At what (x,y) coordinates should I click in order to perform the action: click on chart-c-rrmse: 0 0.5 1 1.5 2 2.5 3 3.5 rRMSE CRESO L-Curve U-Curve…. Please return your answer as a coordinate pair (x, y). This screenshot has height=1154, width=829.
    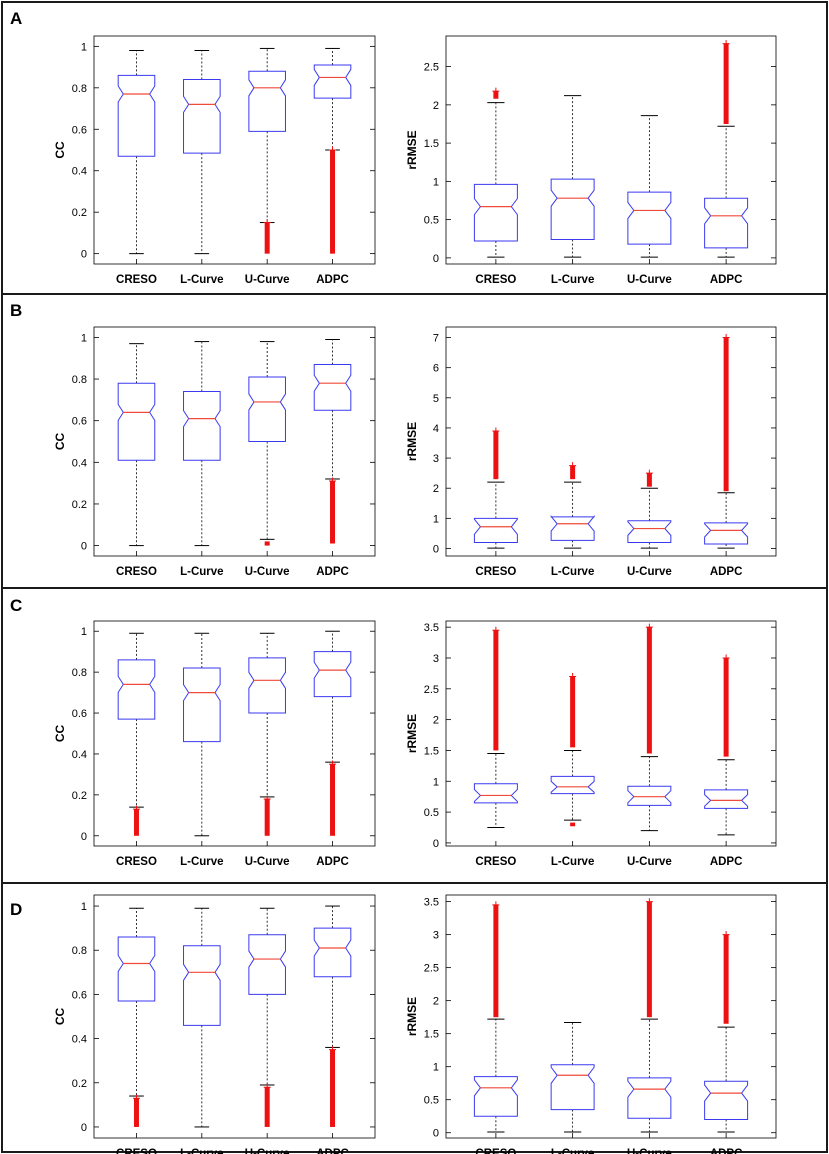
    Looking at the image, I should click on (591, 744).